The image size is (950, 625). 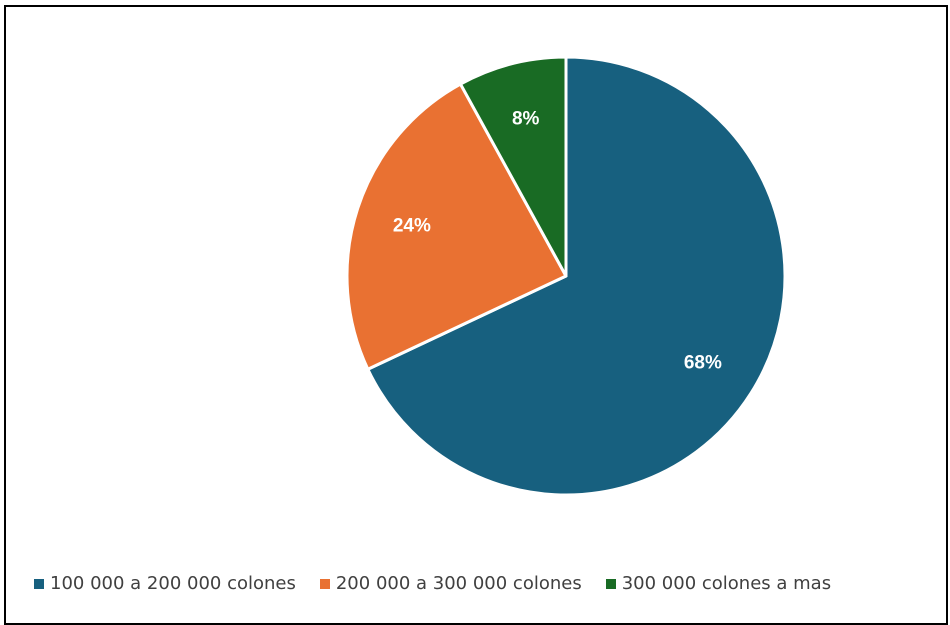 I want to click on slice-300k-plus, so click(x=513, y=166).